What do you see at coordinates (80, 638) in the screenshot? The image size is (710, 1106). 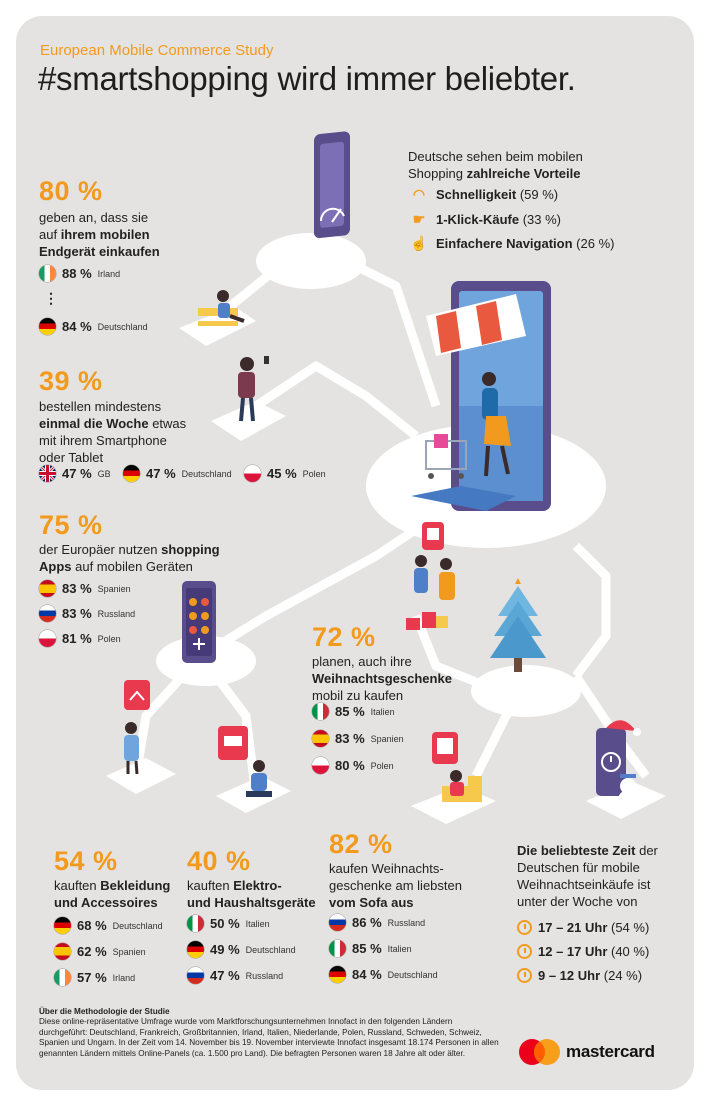 I see `stat75-row-poland: 81 % Polen` at bounding box center [80, 638].